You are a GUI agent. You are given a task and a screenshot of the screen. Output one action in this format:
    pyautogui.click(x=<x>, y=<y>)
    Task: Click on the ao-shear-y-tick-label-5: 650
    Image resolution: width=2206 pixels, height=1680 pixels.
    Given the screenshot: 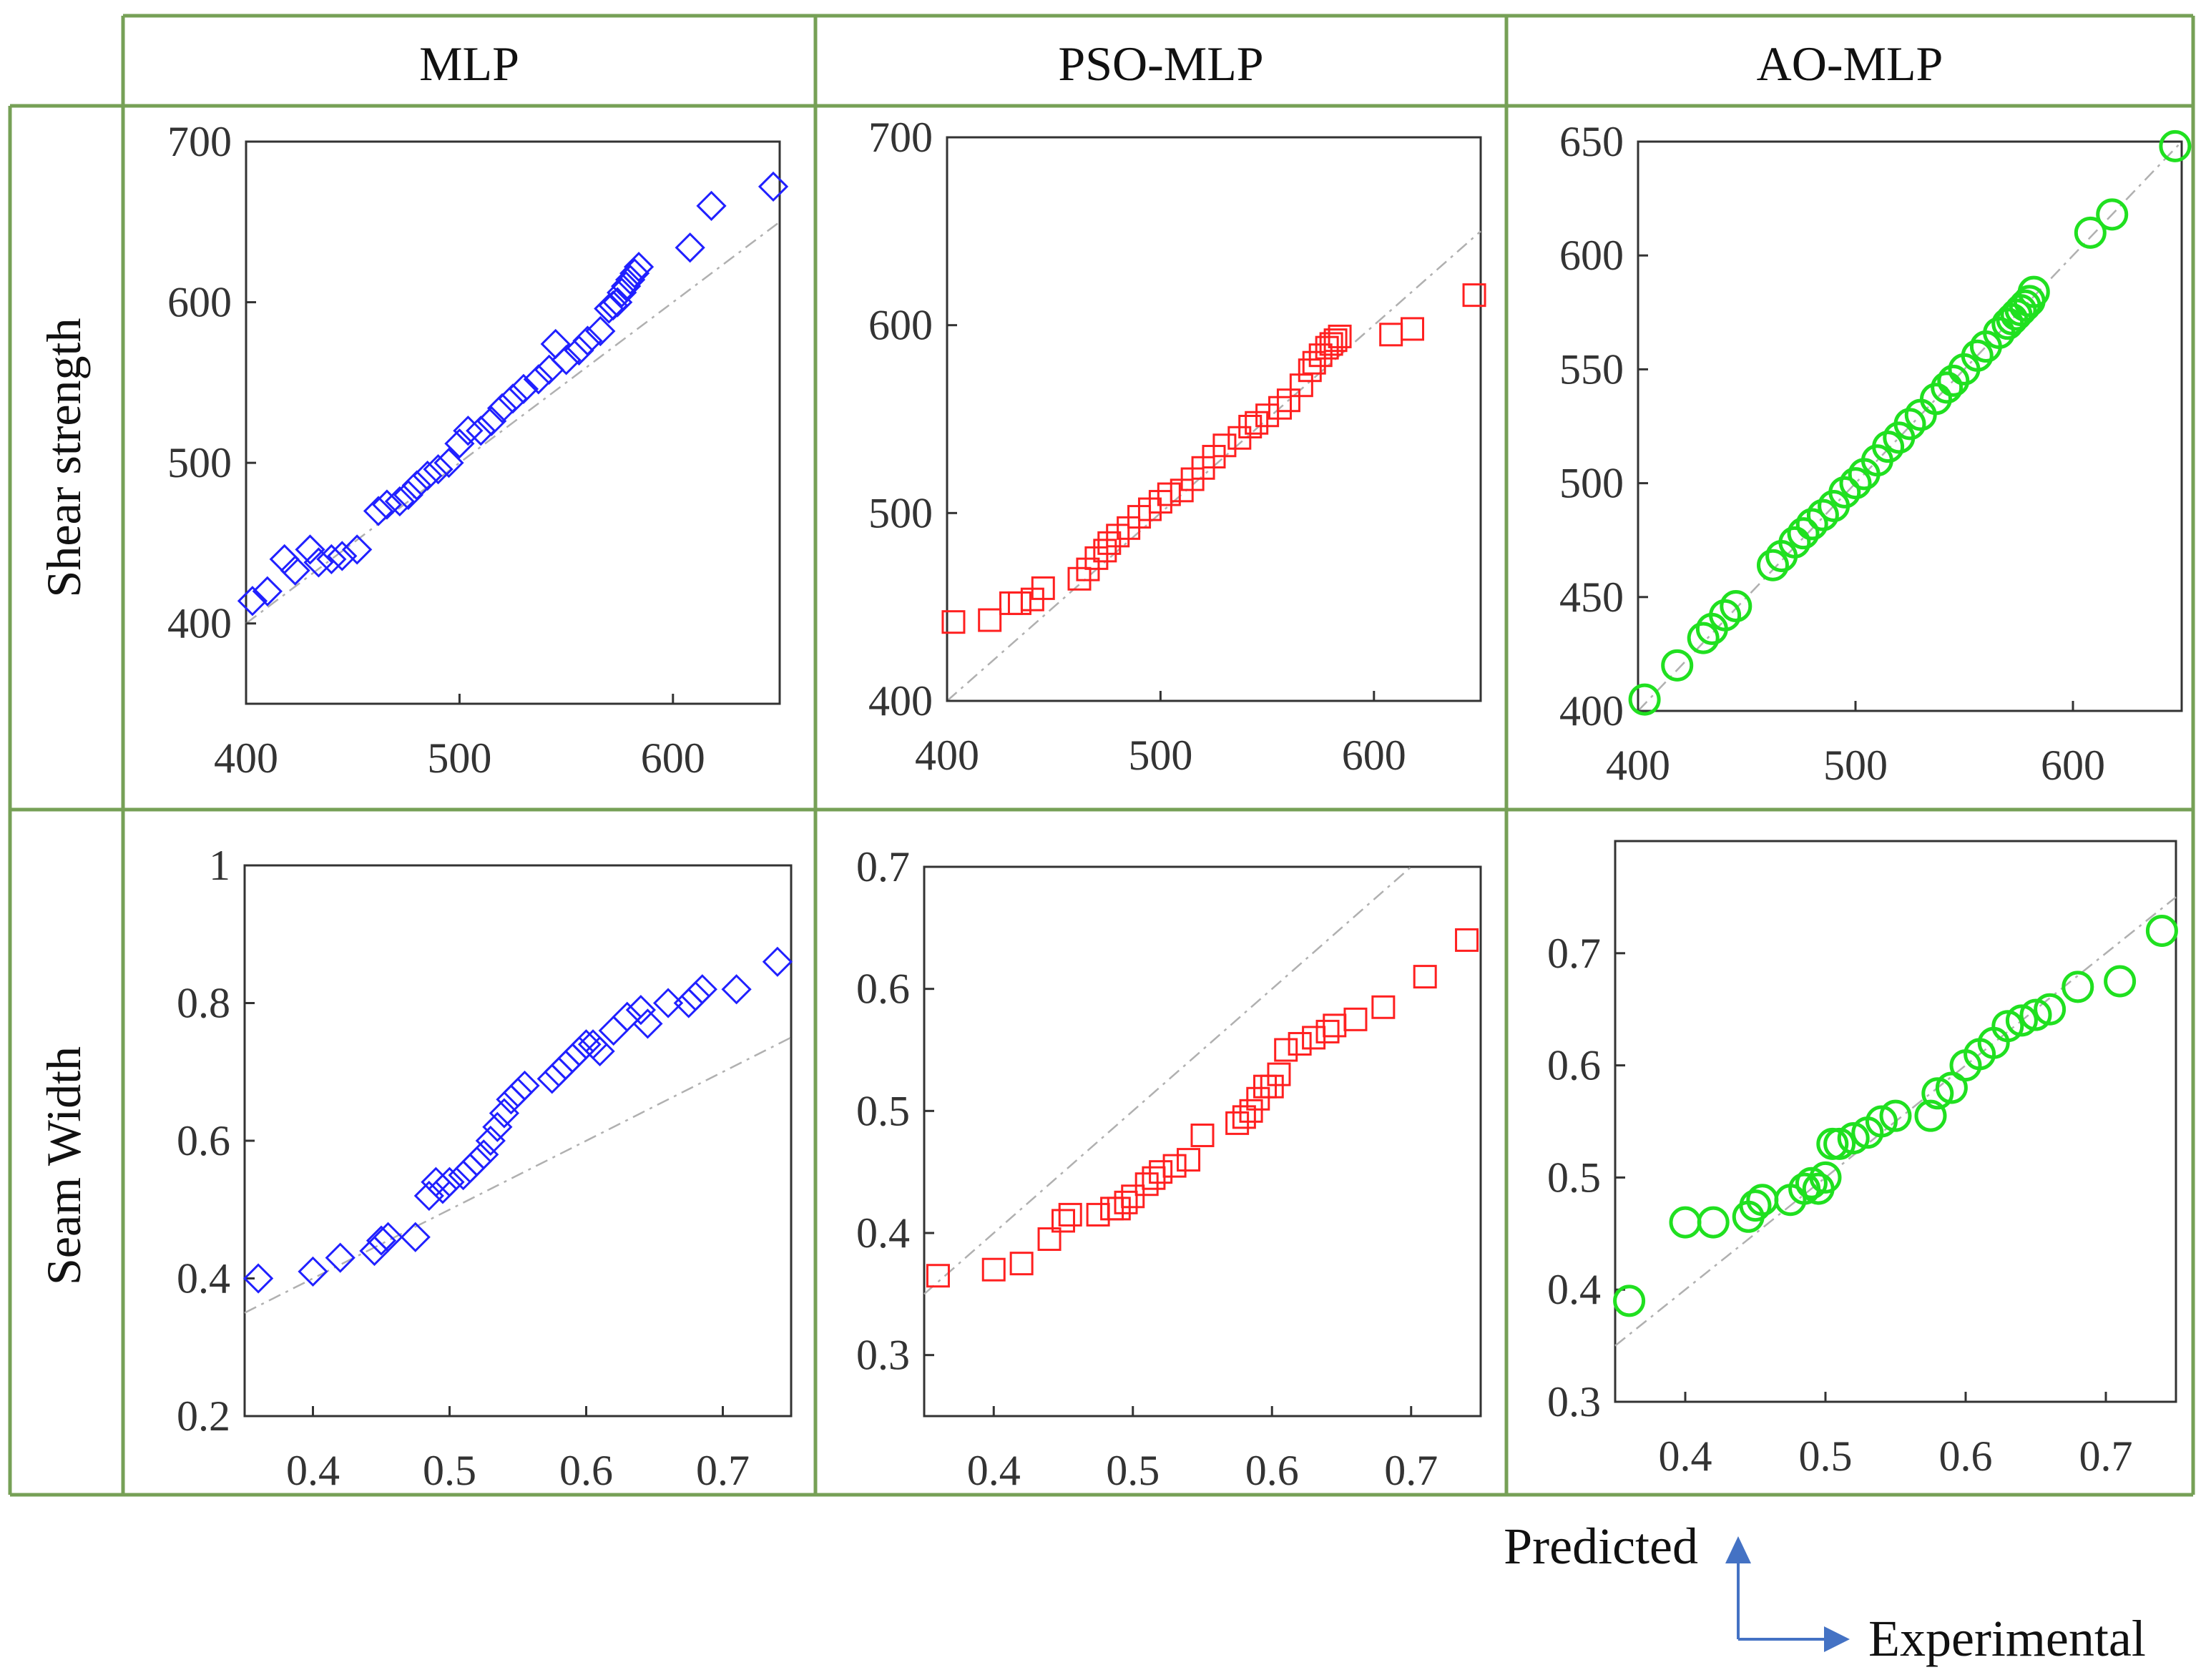 What is the action you would take?
    pyautogui.click(x=1592, y=141)
    